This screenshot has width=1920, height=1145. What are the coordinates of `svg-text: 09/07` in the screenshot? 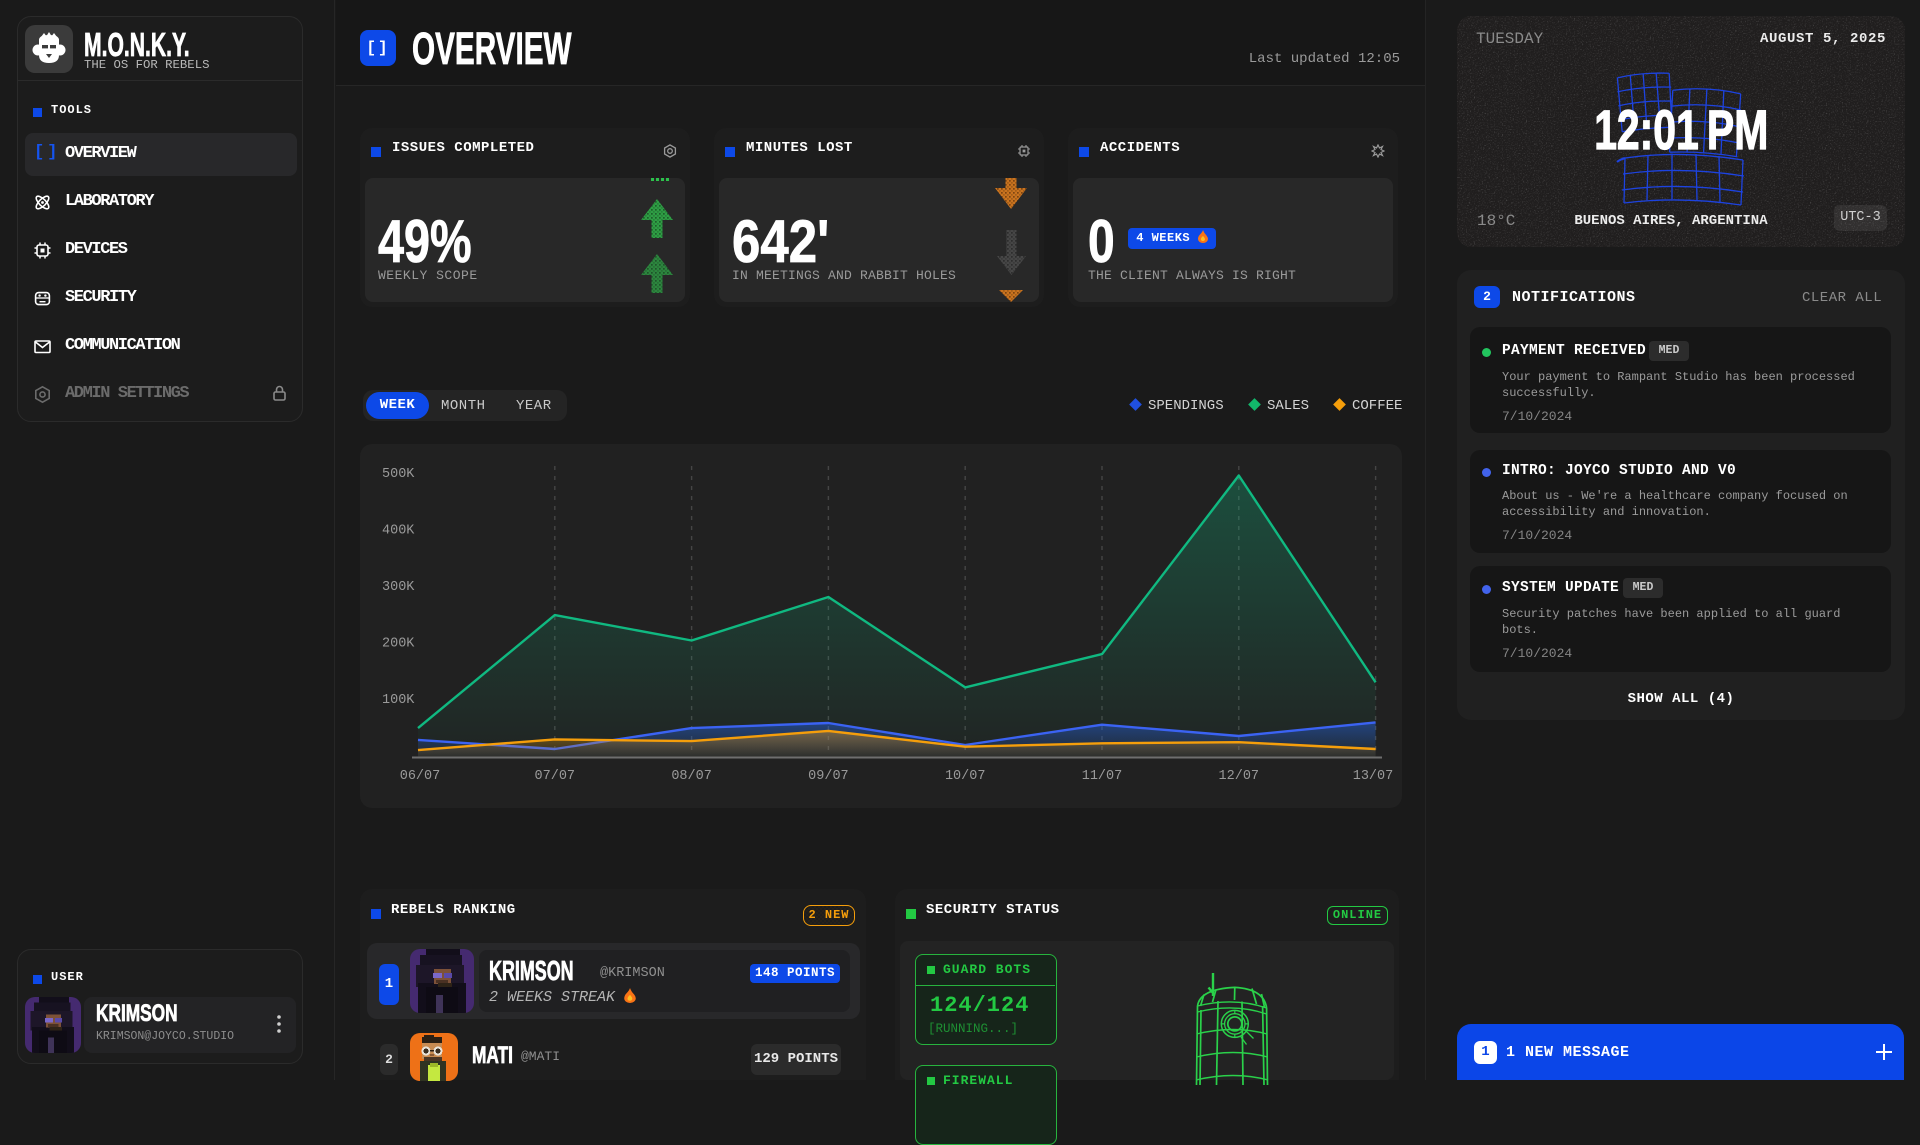 It's located at (828, 776).